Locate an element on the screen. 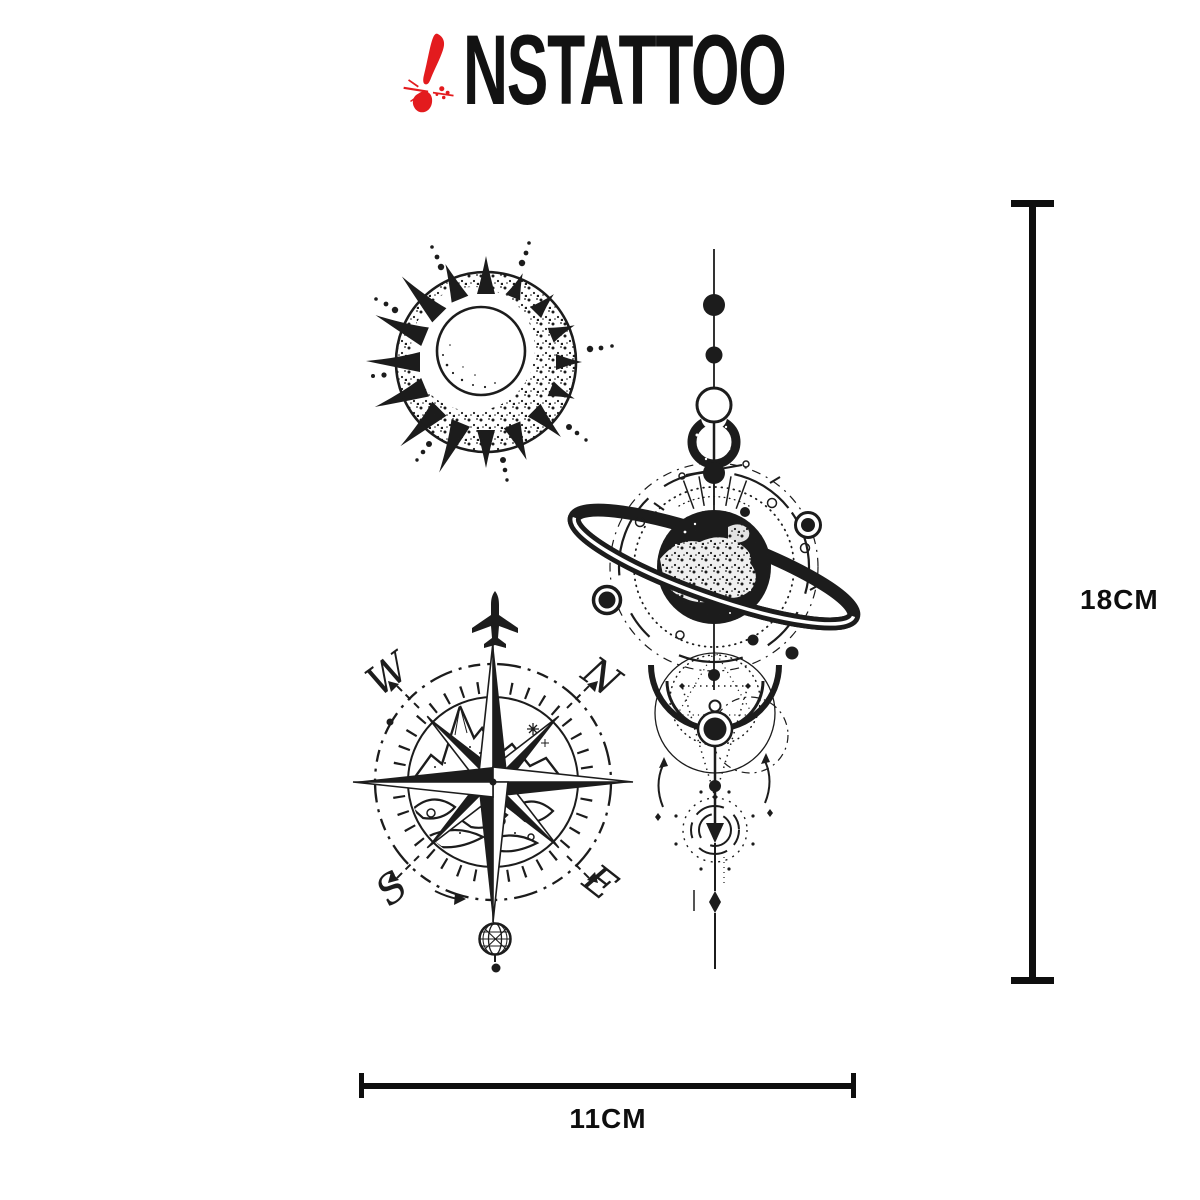 This screenshot has width=1200, height=1200. airplane-icon is located at coordinates (495, 619).